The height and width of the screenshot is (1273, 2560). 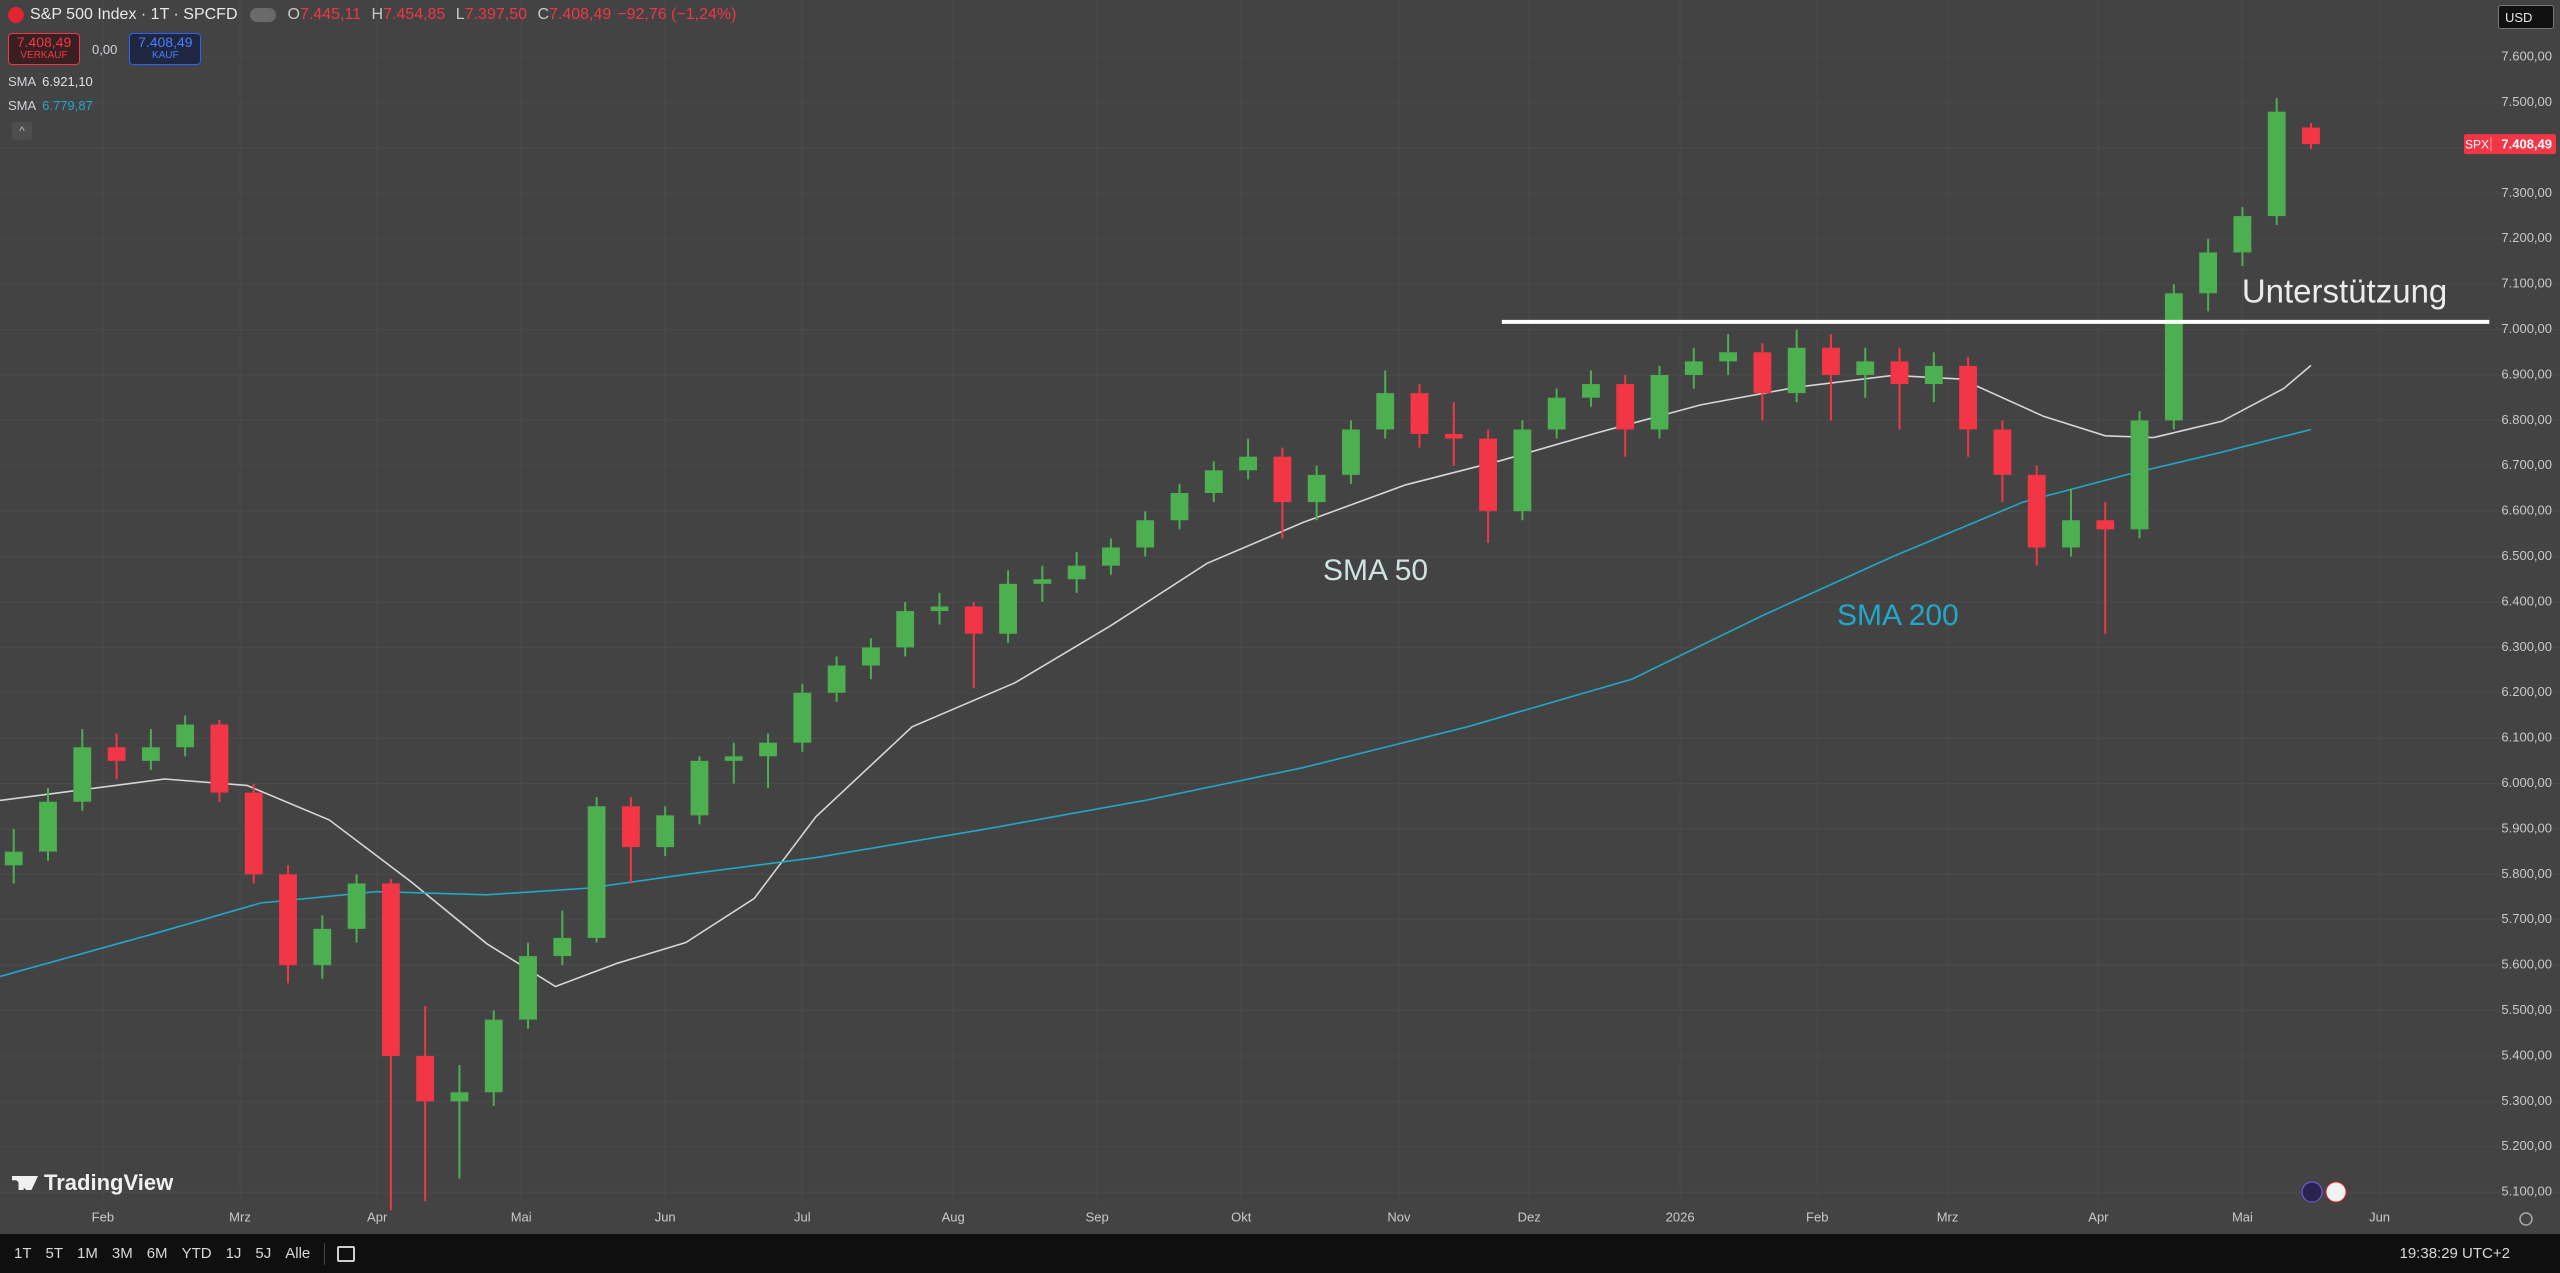 I want to click on y-tick-label: 7.300,00, so click(x=2526, y=192).